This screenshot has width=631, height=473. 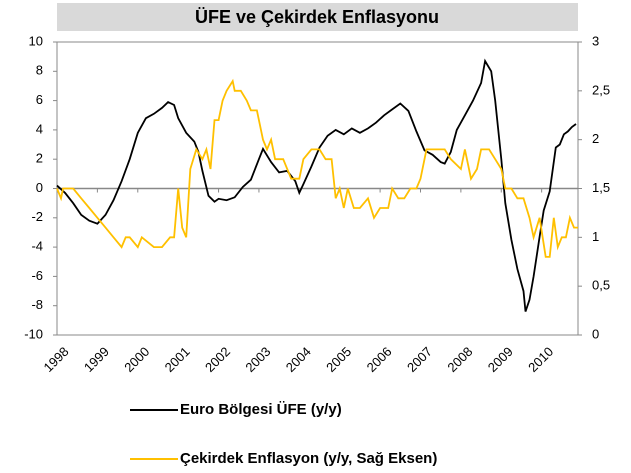 What do you see at coordinates (601, 187) in the screenshot?
I see `y2-tick-label: 1,5` at bounding box center [601, 187].